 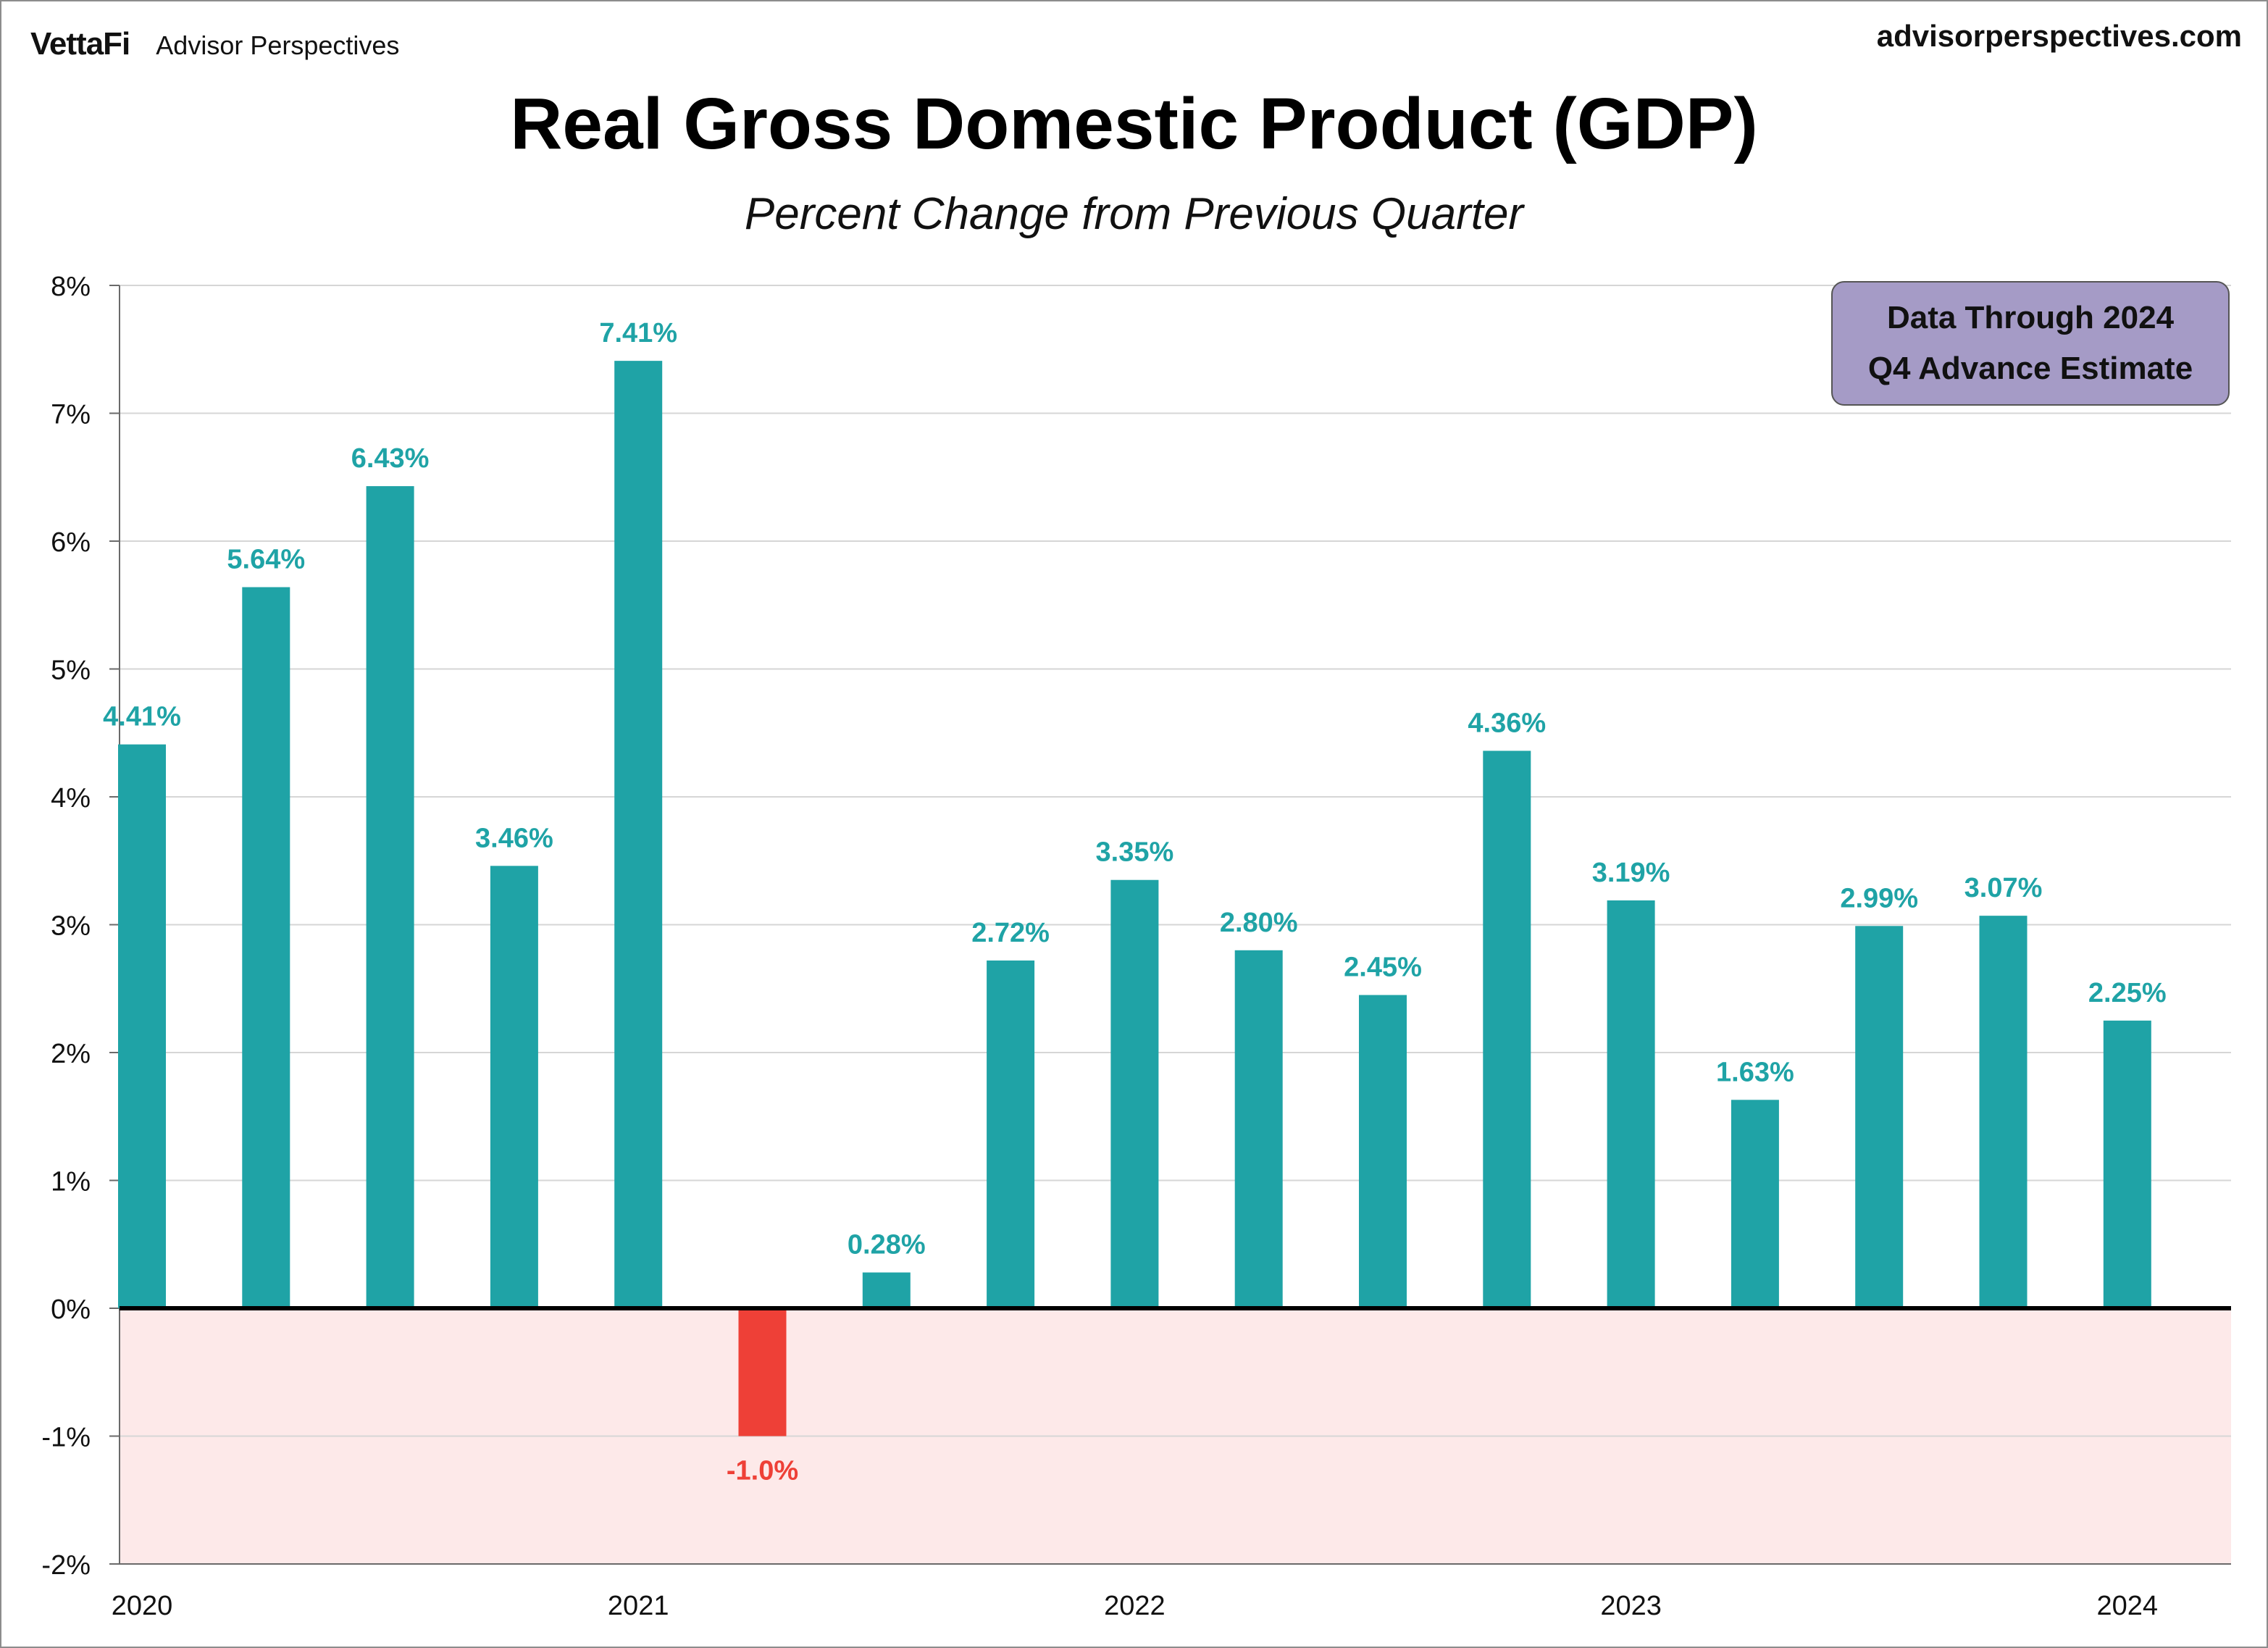 I want to click on data-label: 7.41%, so click(x=638, y=333).